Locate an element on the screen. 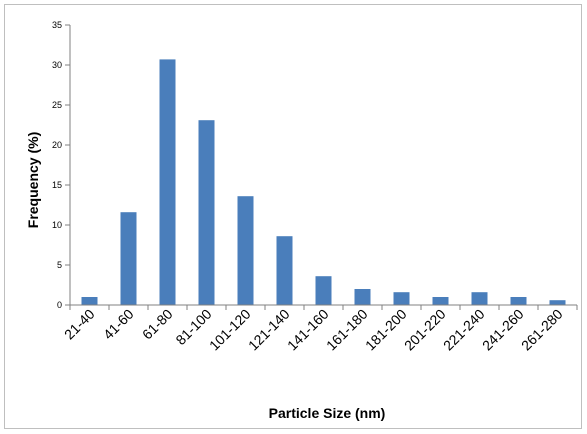 The width and height of the screenshot is (587, 434). x-tick-label: 181-200 is located at coordinates (386, 330).